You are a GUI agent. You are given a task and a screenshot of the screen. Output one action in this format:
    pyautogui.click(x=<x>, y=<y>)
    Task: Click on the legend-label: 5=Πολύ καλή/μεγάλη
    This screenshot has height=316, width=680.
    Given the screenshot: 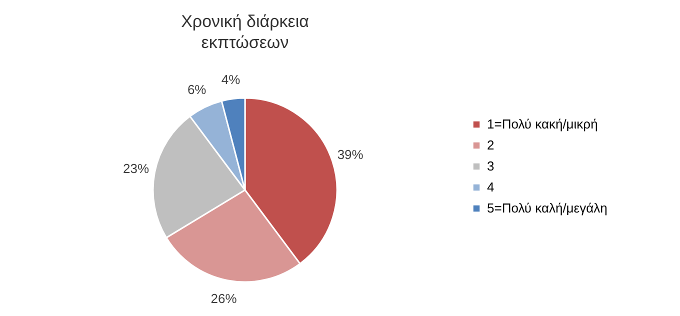 What is the action you would take?
    pyautogui.click(x=547, y=208)
    